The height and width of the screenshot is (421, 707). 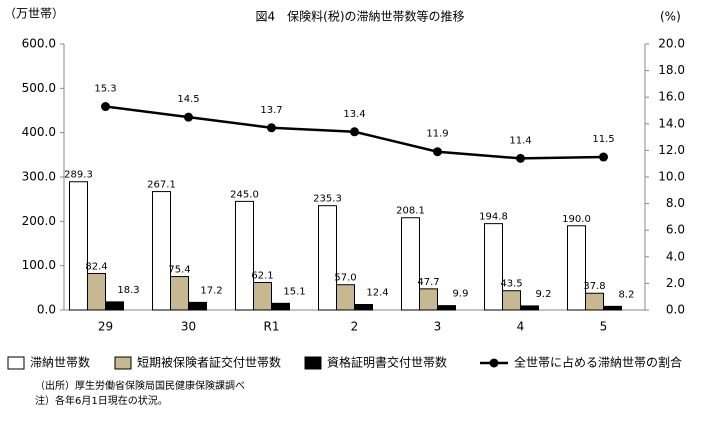 I want to click on data-label: 11.4, so click(x=520, y=140).